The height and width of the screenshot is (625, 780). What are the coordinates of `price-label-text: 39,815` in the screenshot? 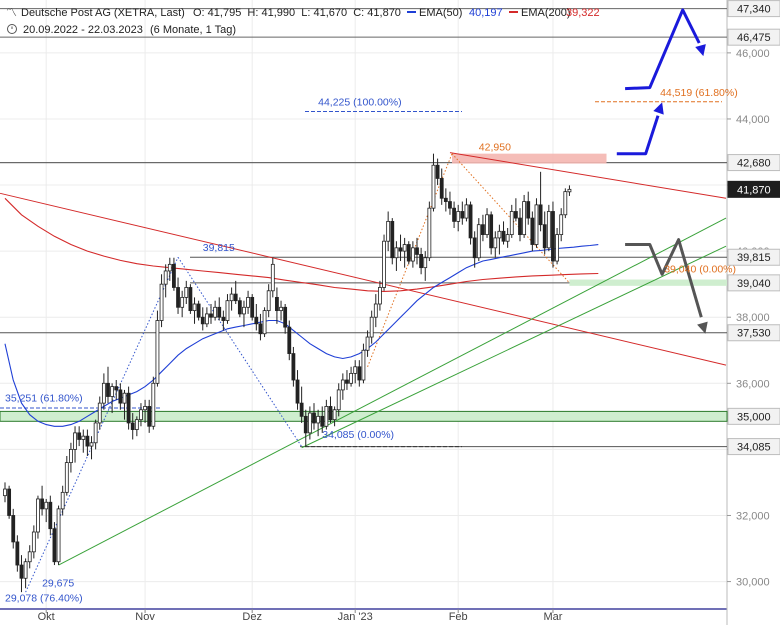 It's located at (754, 258).